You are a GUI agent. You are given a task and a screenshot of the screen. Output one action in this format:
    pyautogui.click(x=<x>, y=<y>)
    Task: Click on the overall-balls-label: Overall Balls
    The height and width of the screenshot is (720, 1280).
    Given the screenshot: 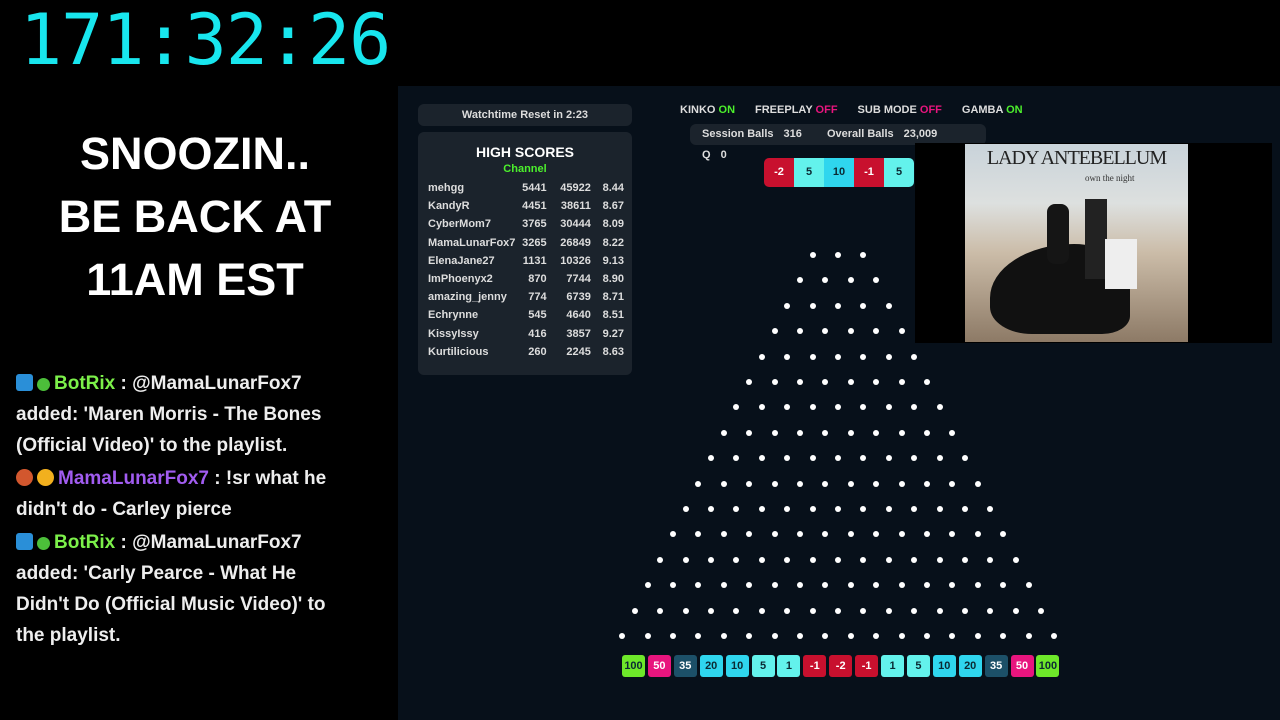 What is the action you would take?
    pyautogui.click(x=860, y=134)
    